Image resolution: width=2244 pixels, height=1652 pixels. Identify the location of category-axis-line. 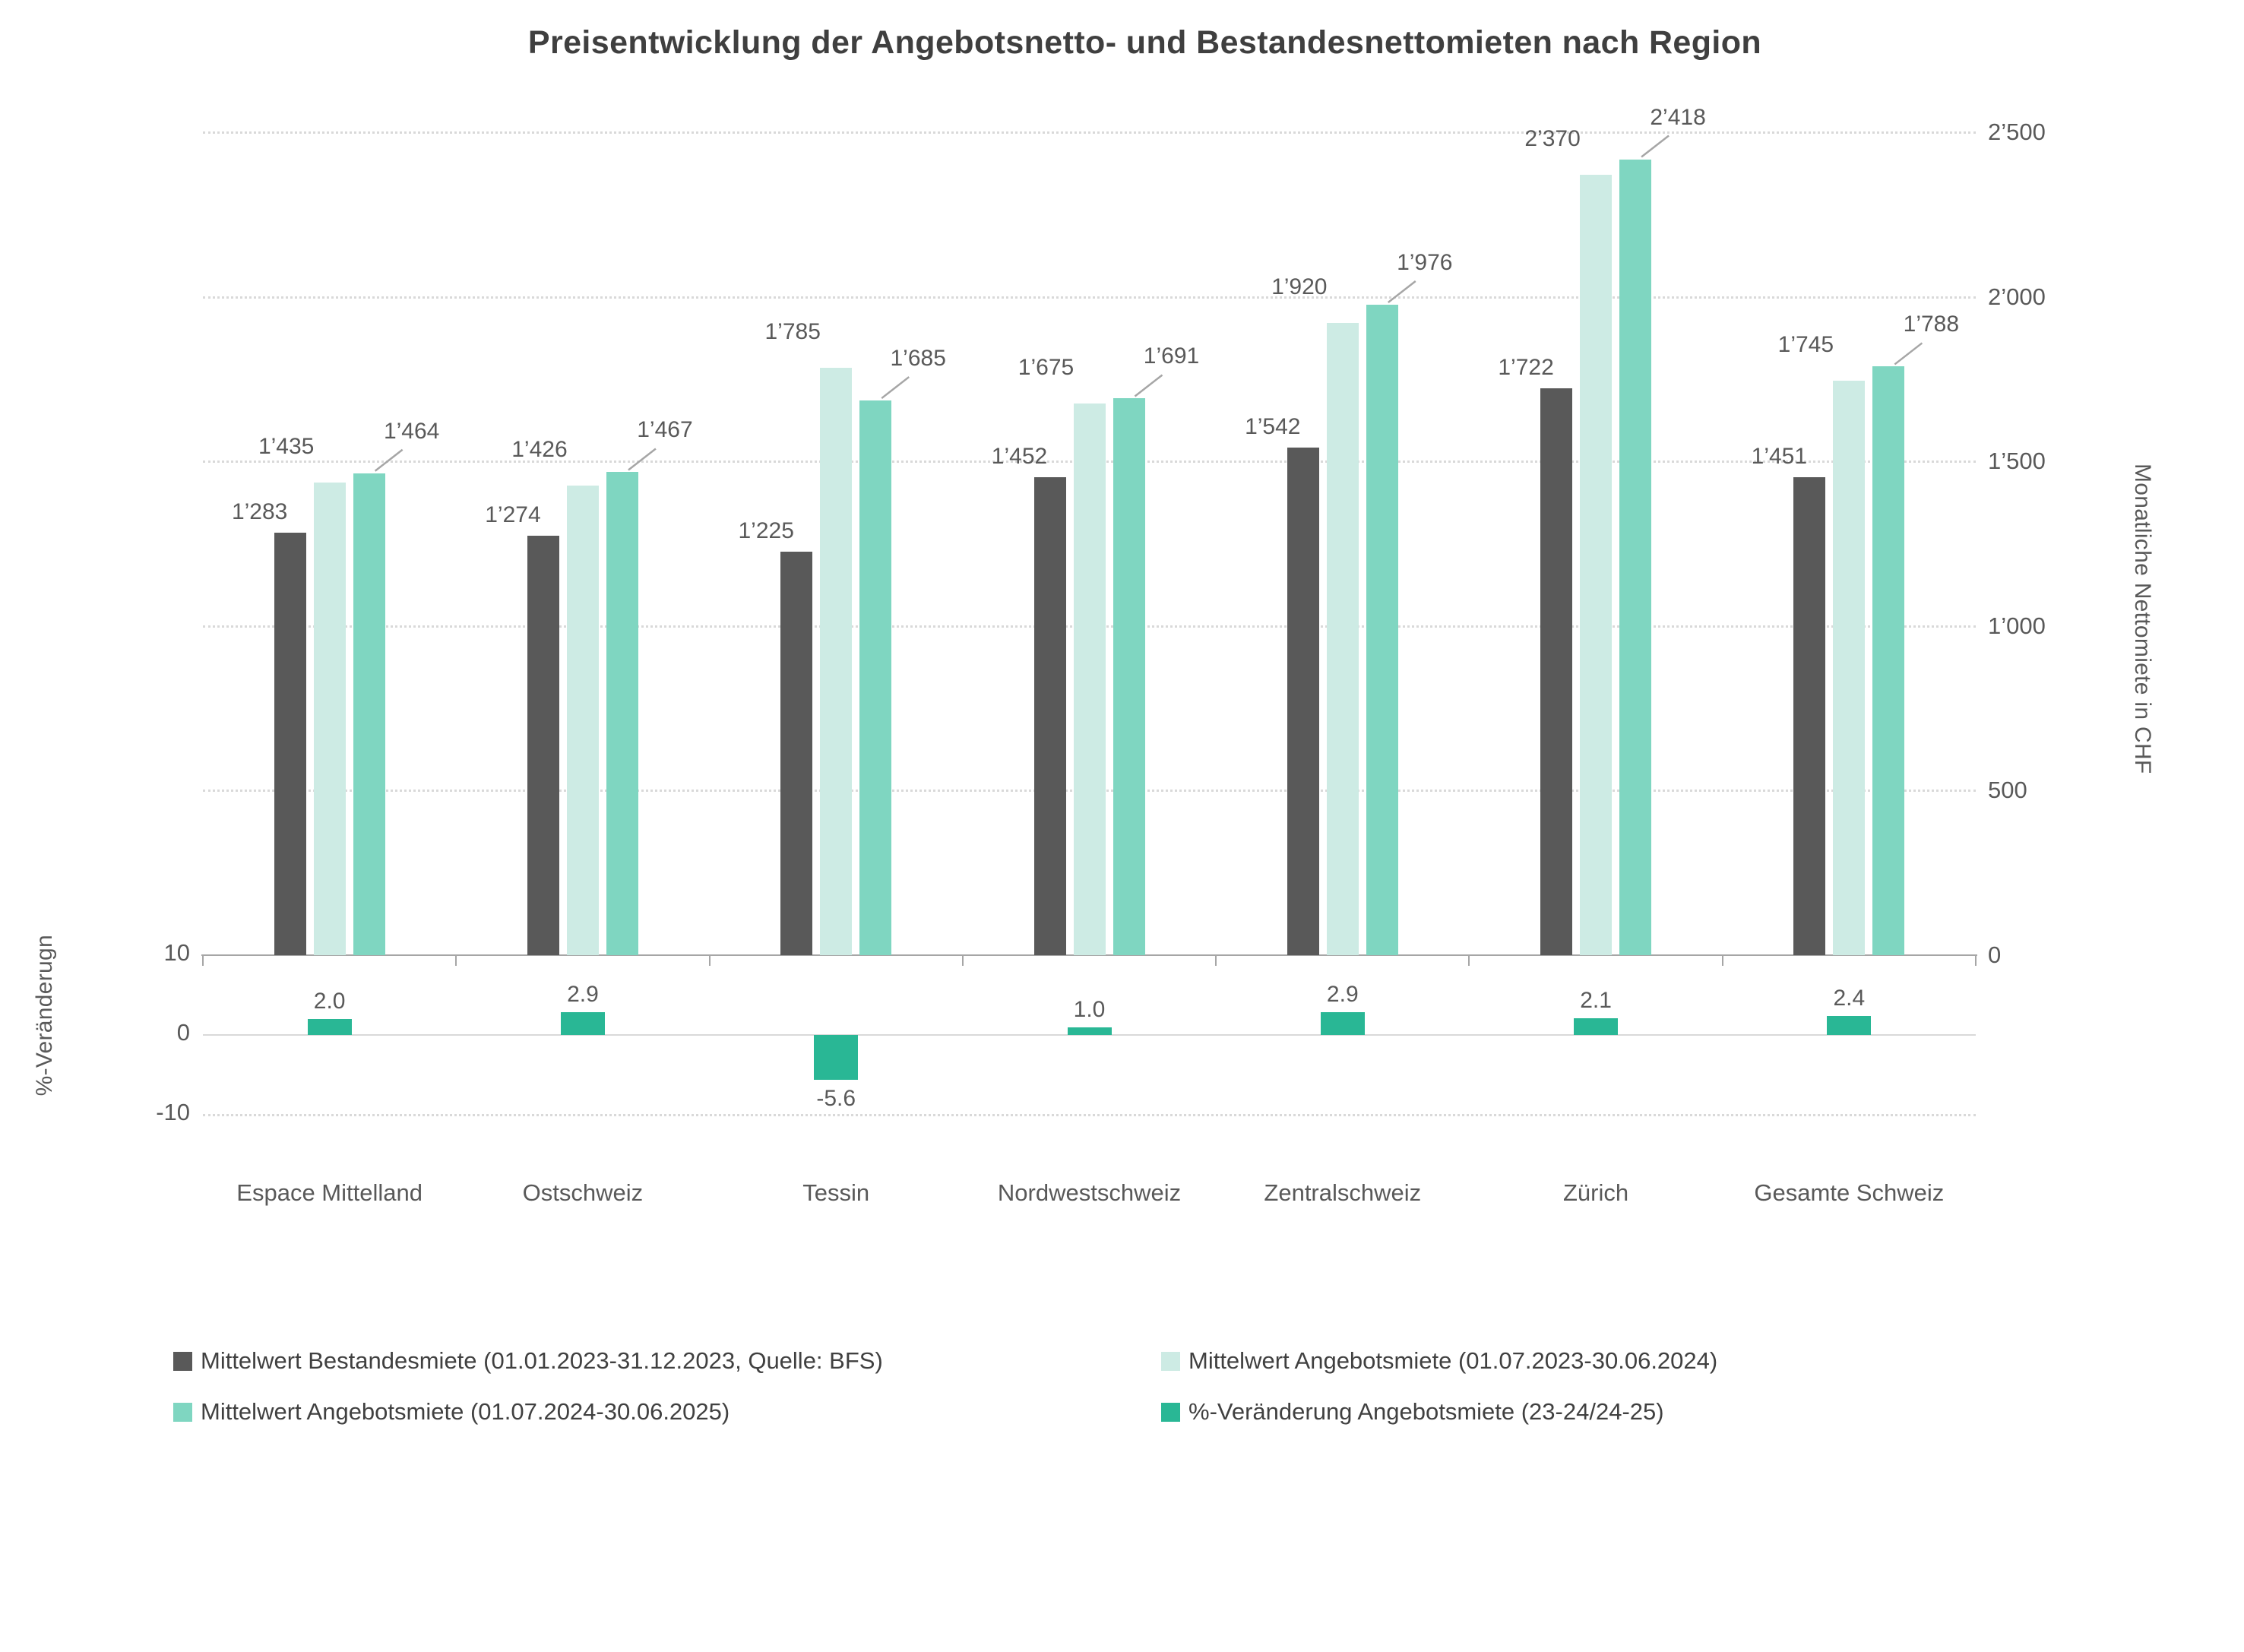
(1089, 955).